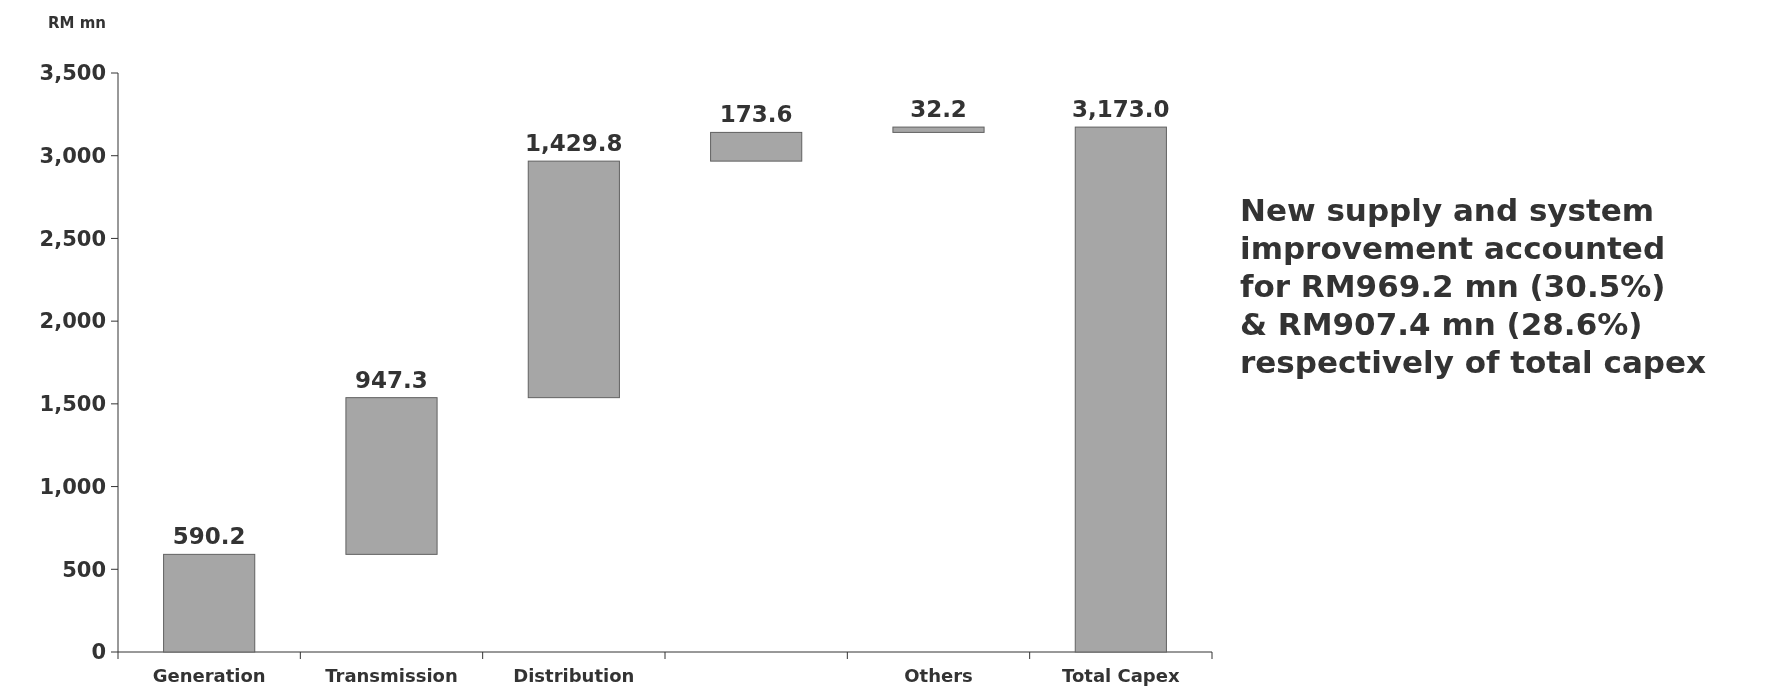  What do you see at coordinates (209, 536) in the screenshot?
I see `data-label: 590.2` at bounding box center [209, 536].